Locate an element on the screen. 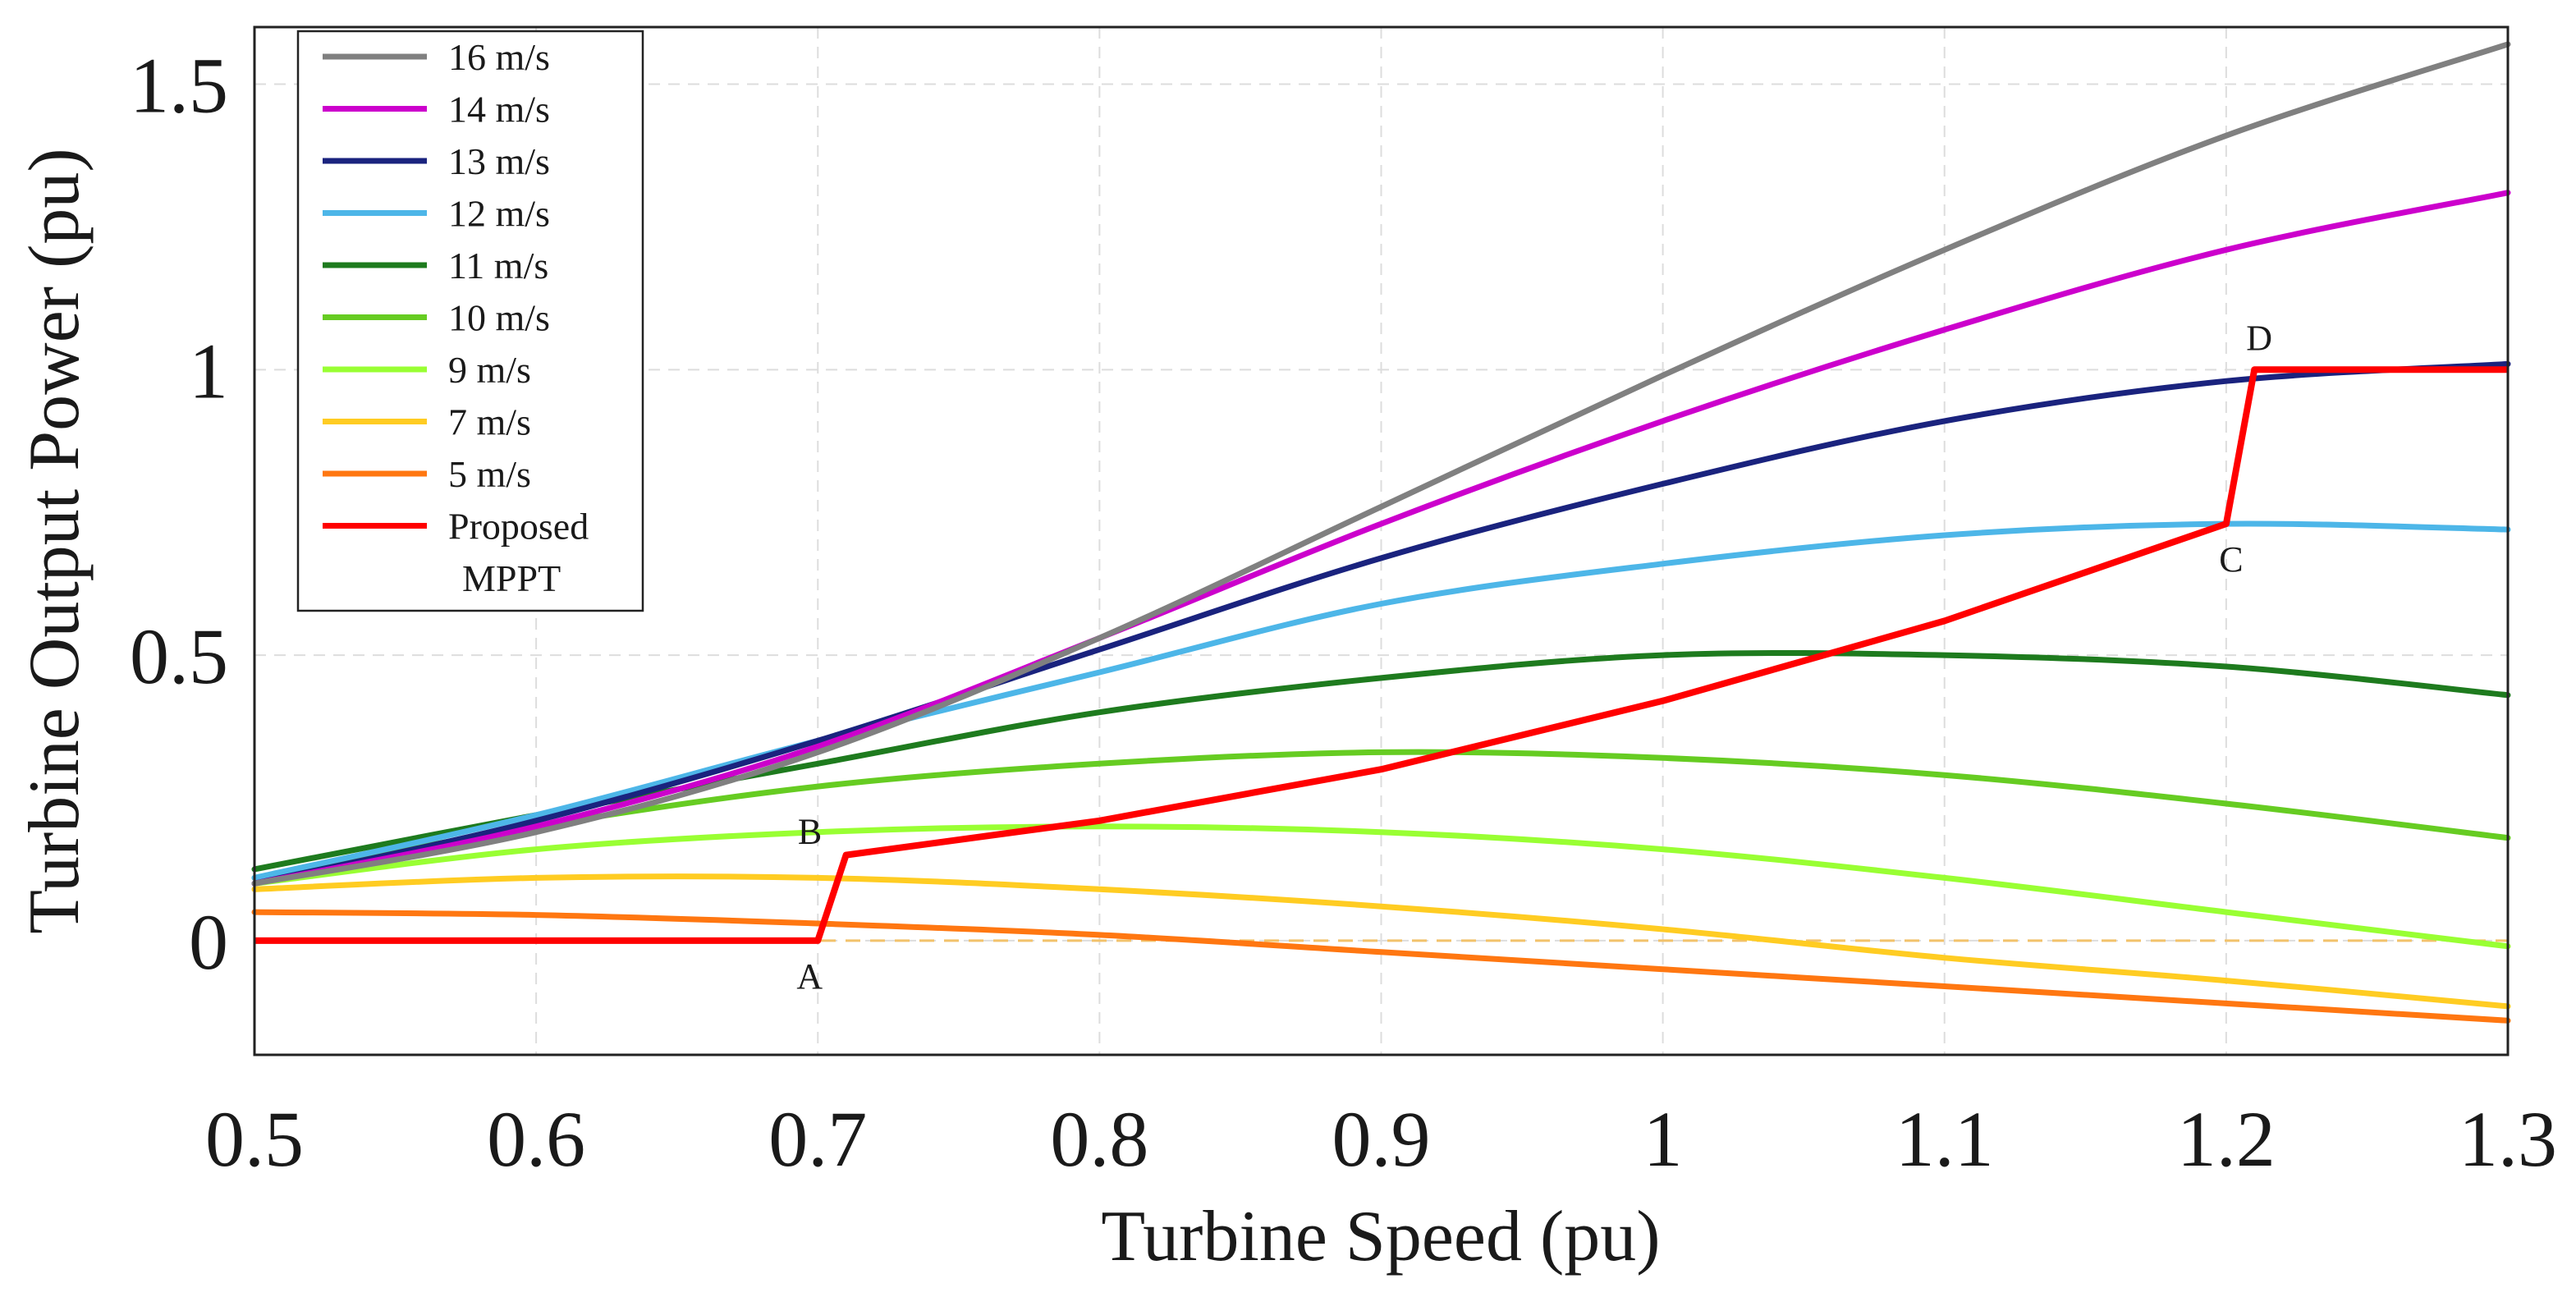 The image size is (2576, 1297). annotation-b: B is located at coordinates (810, 832).